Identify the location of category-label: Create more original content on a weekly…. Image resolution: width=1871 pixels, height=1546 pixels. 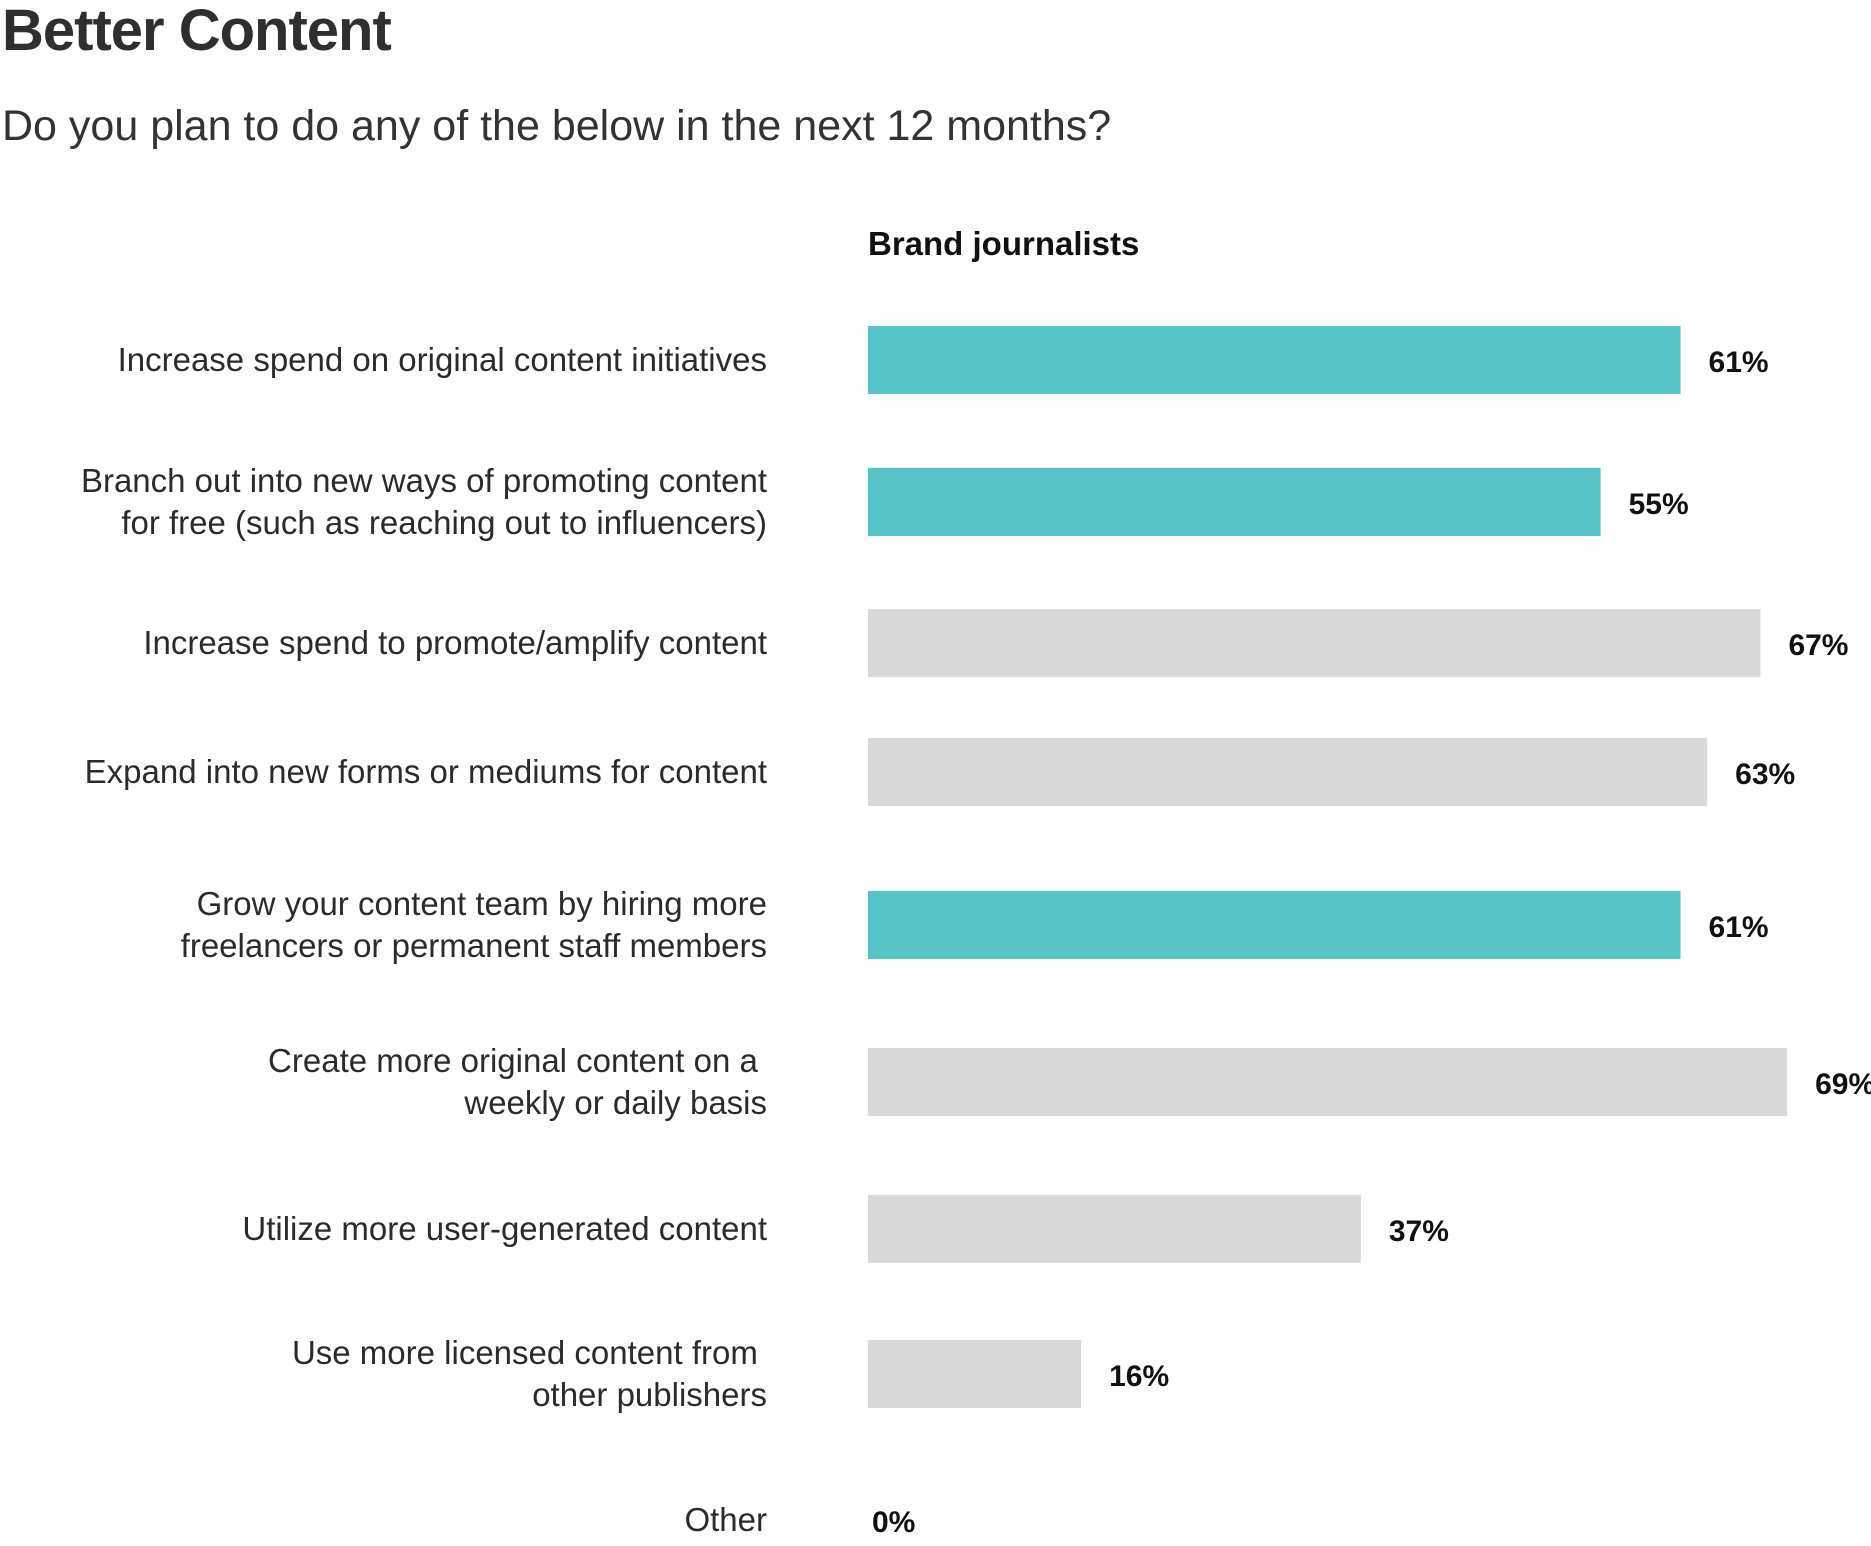
(517, 1081).